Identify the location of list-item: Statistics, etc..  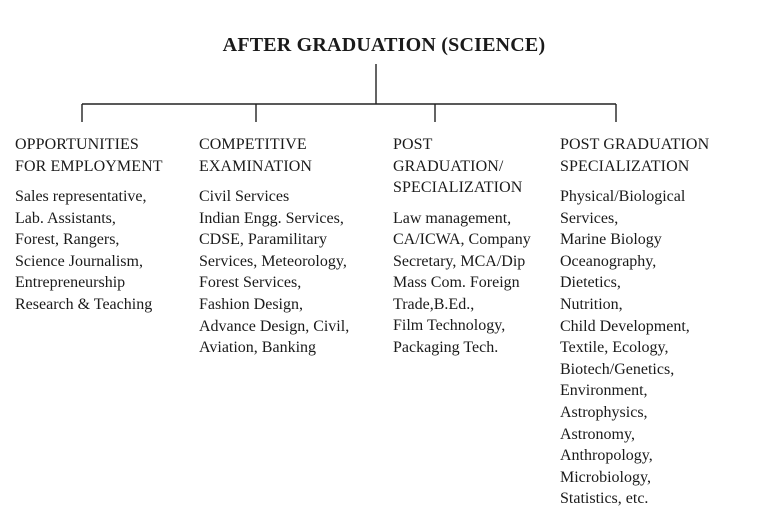
(604, 499).